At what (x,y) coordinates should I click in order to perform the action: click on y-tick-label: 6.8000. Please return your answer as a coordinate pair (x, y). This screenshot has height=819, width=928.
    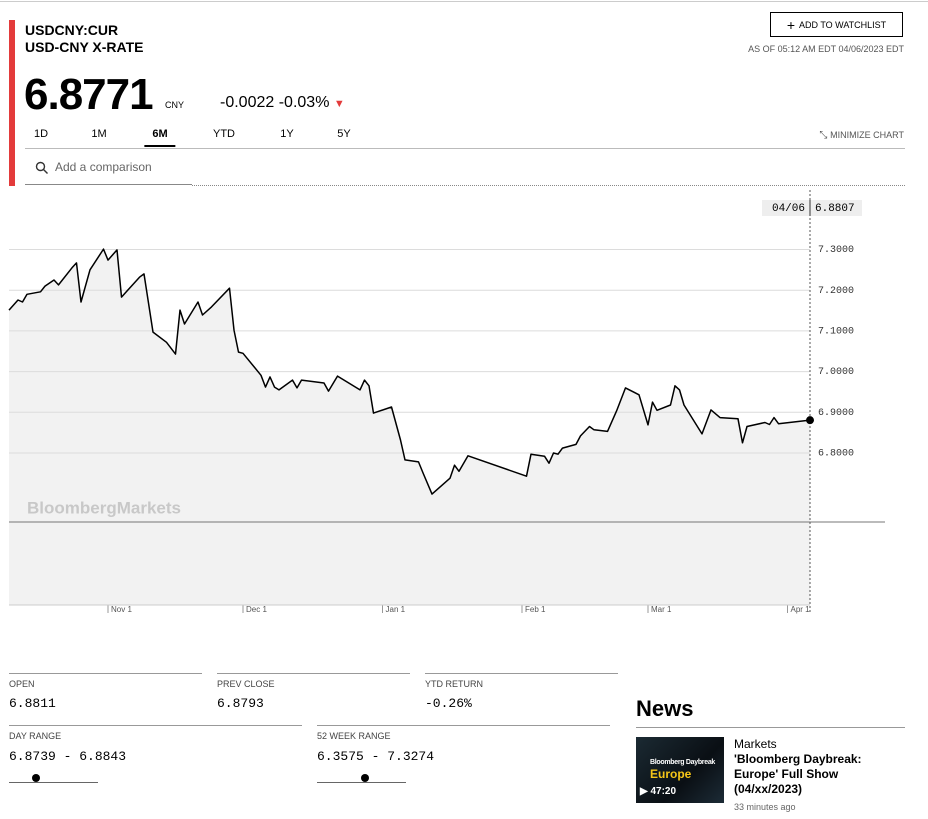
    Looking at the image, I should click on (836, 454).